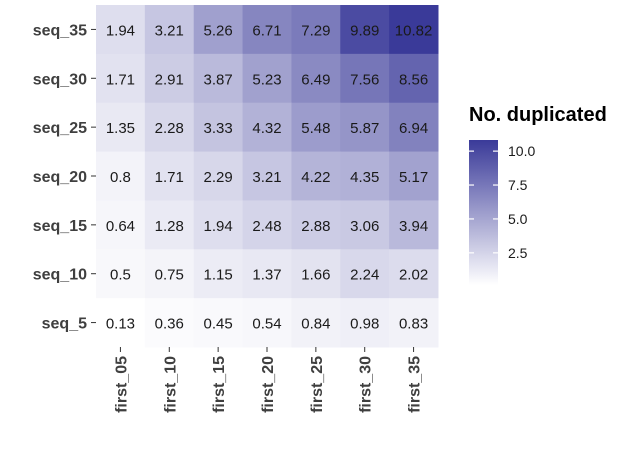  I want to click on cell-value-label: 4.35, so click(364, 177).